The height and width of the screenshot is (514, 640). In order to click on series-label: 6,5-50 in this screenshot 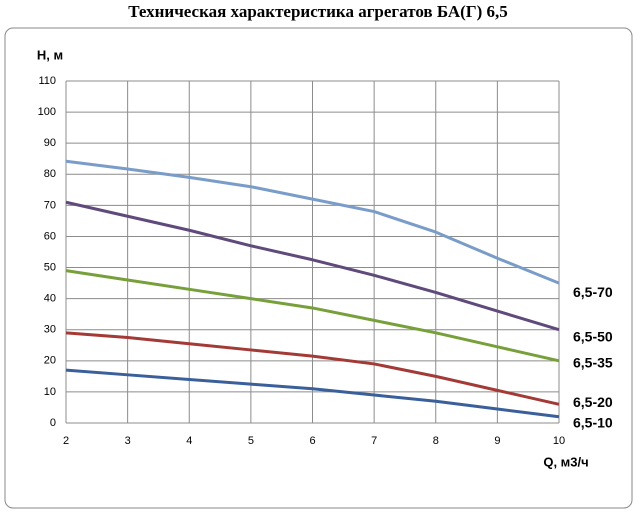, I will do `click(593, 336)`.